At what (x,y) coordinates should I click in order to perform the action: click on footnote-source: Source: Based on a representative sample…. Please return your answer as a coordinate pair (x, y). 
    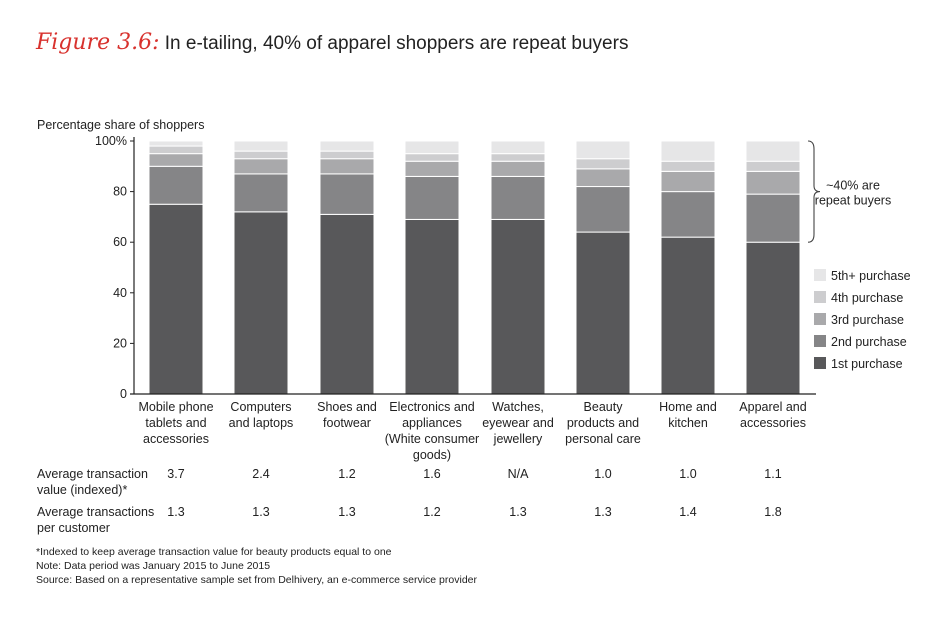
    Looking at the image, I should click on (256, 580).